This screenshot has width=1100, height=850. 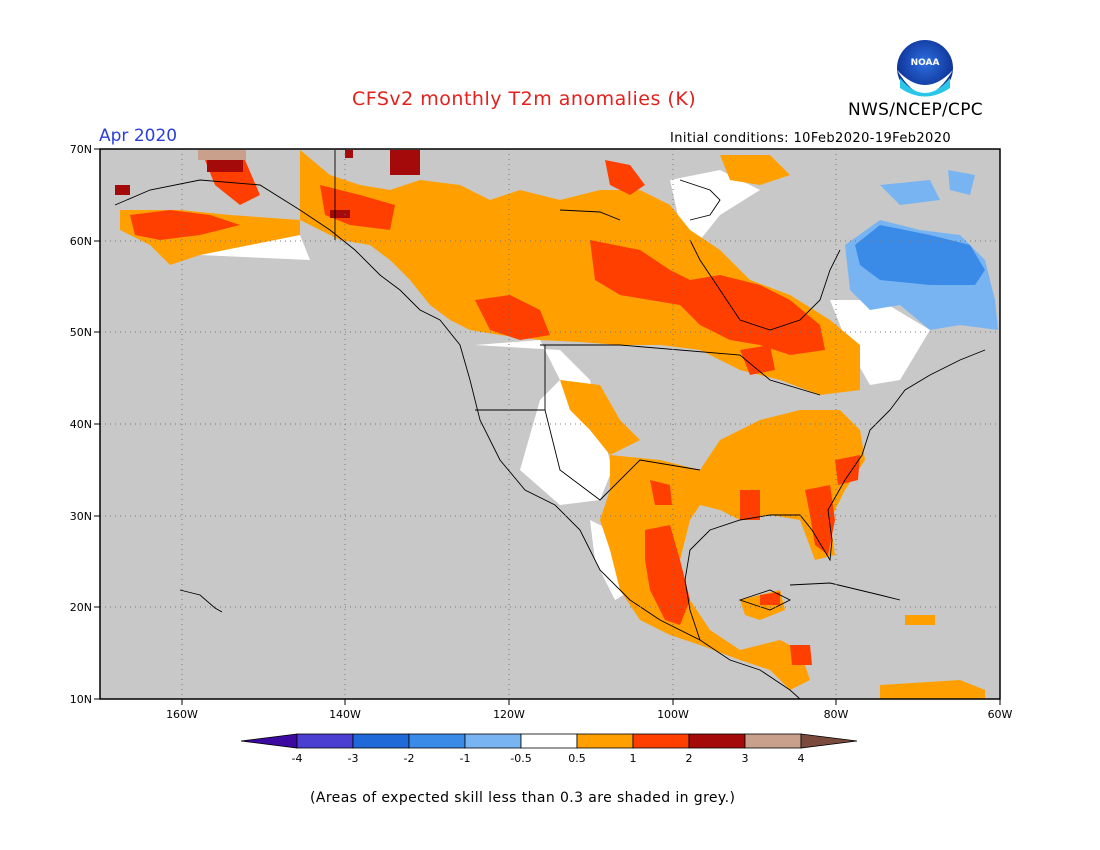 I want to click on hot-anomaly-central-canada, so click(x=707, y=297).